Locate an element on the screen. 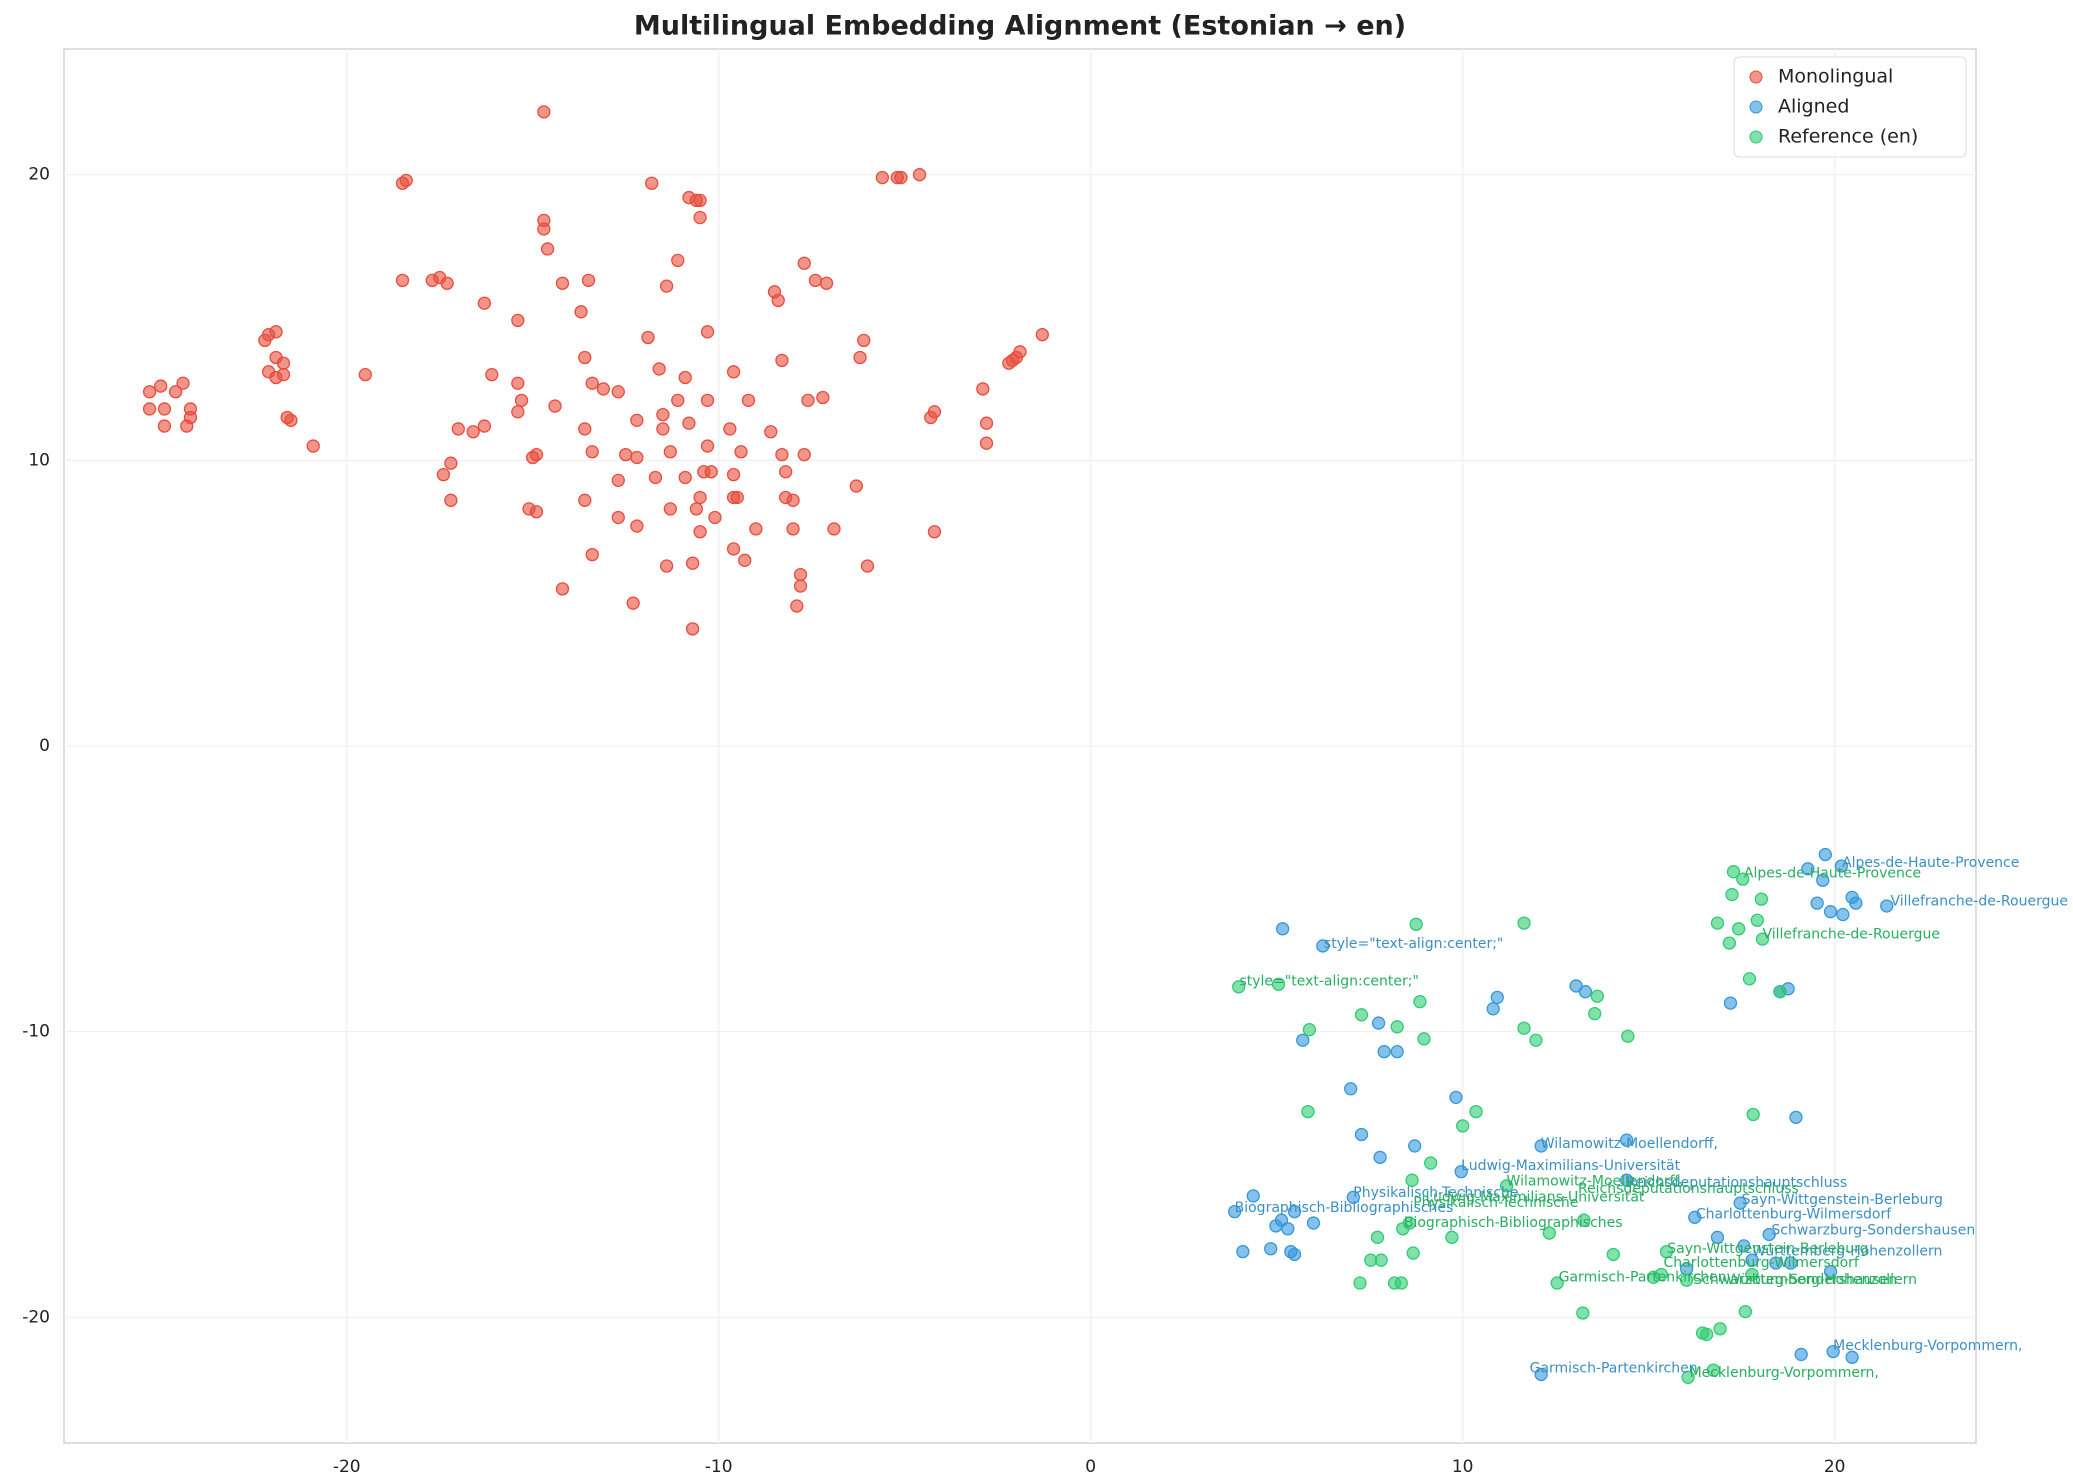 The width and height of the screenshot is (2073, 1483). annotation: Wilamowitz-Moellendorff, is located at coordinates (1629, 1144).